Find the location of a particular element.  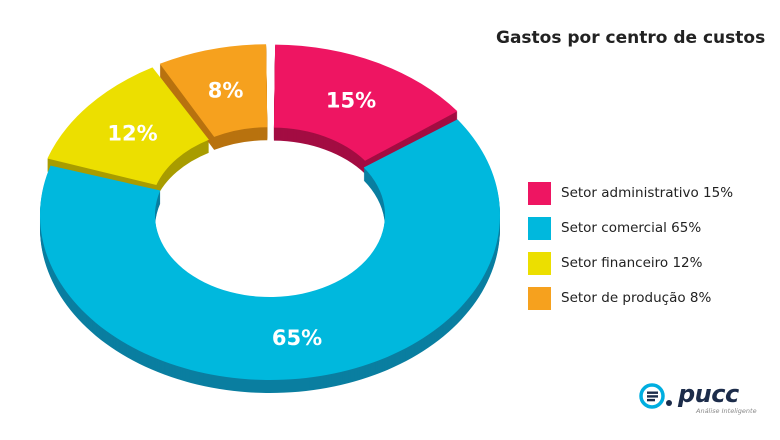

pucc-logo-wordmark: pucc is located at coordinates (708, 394).